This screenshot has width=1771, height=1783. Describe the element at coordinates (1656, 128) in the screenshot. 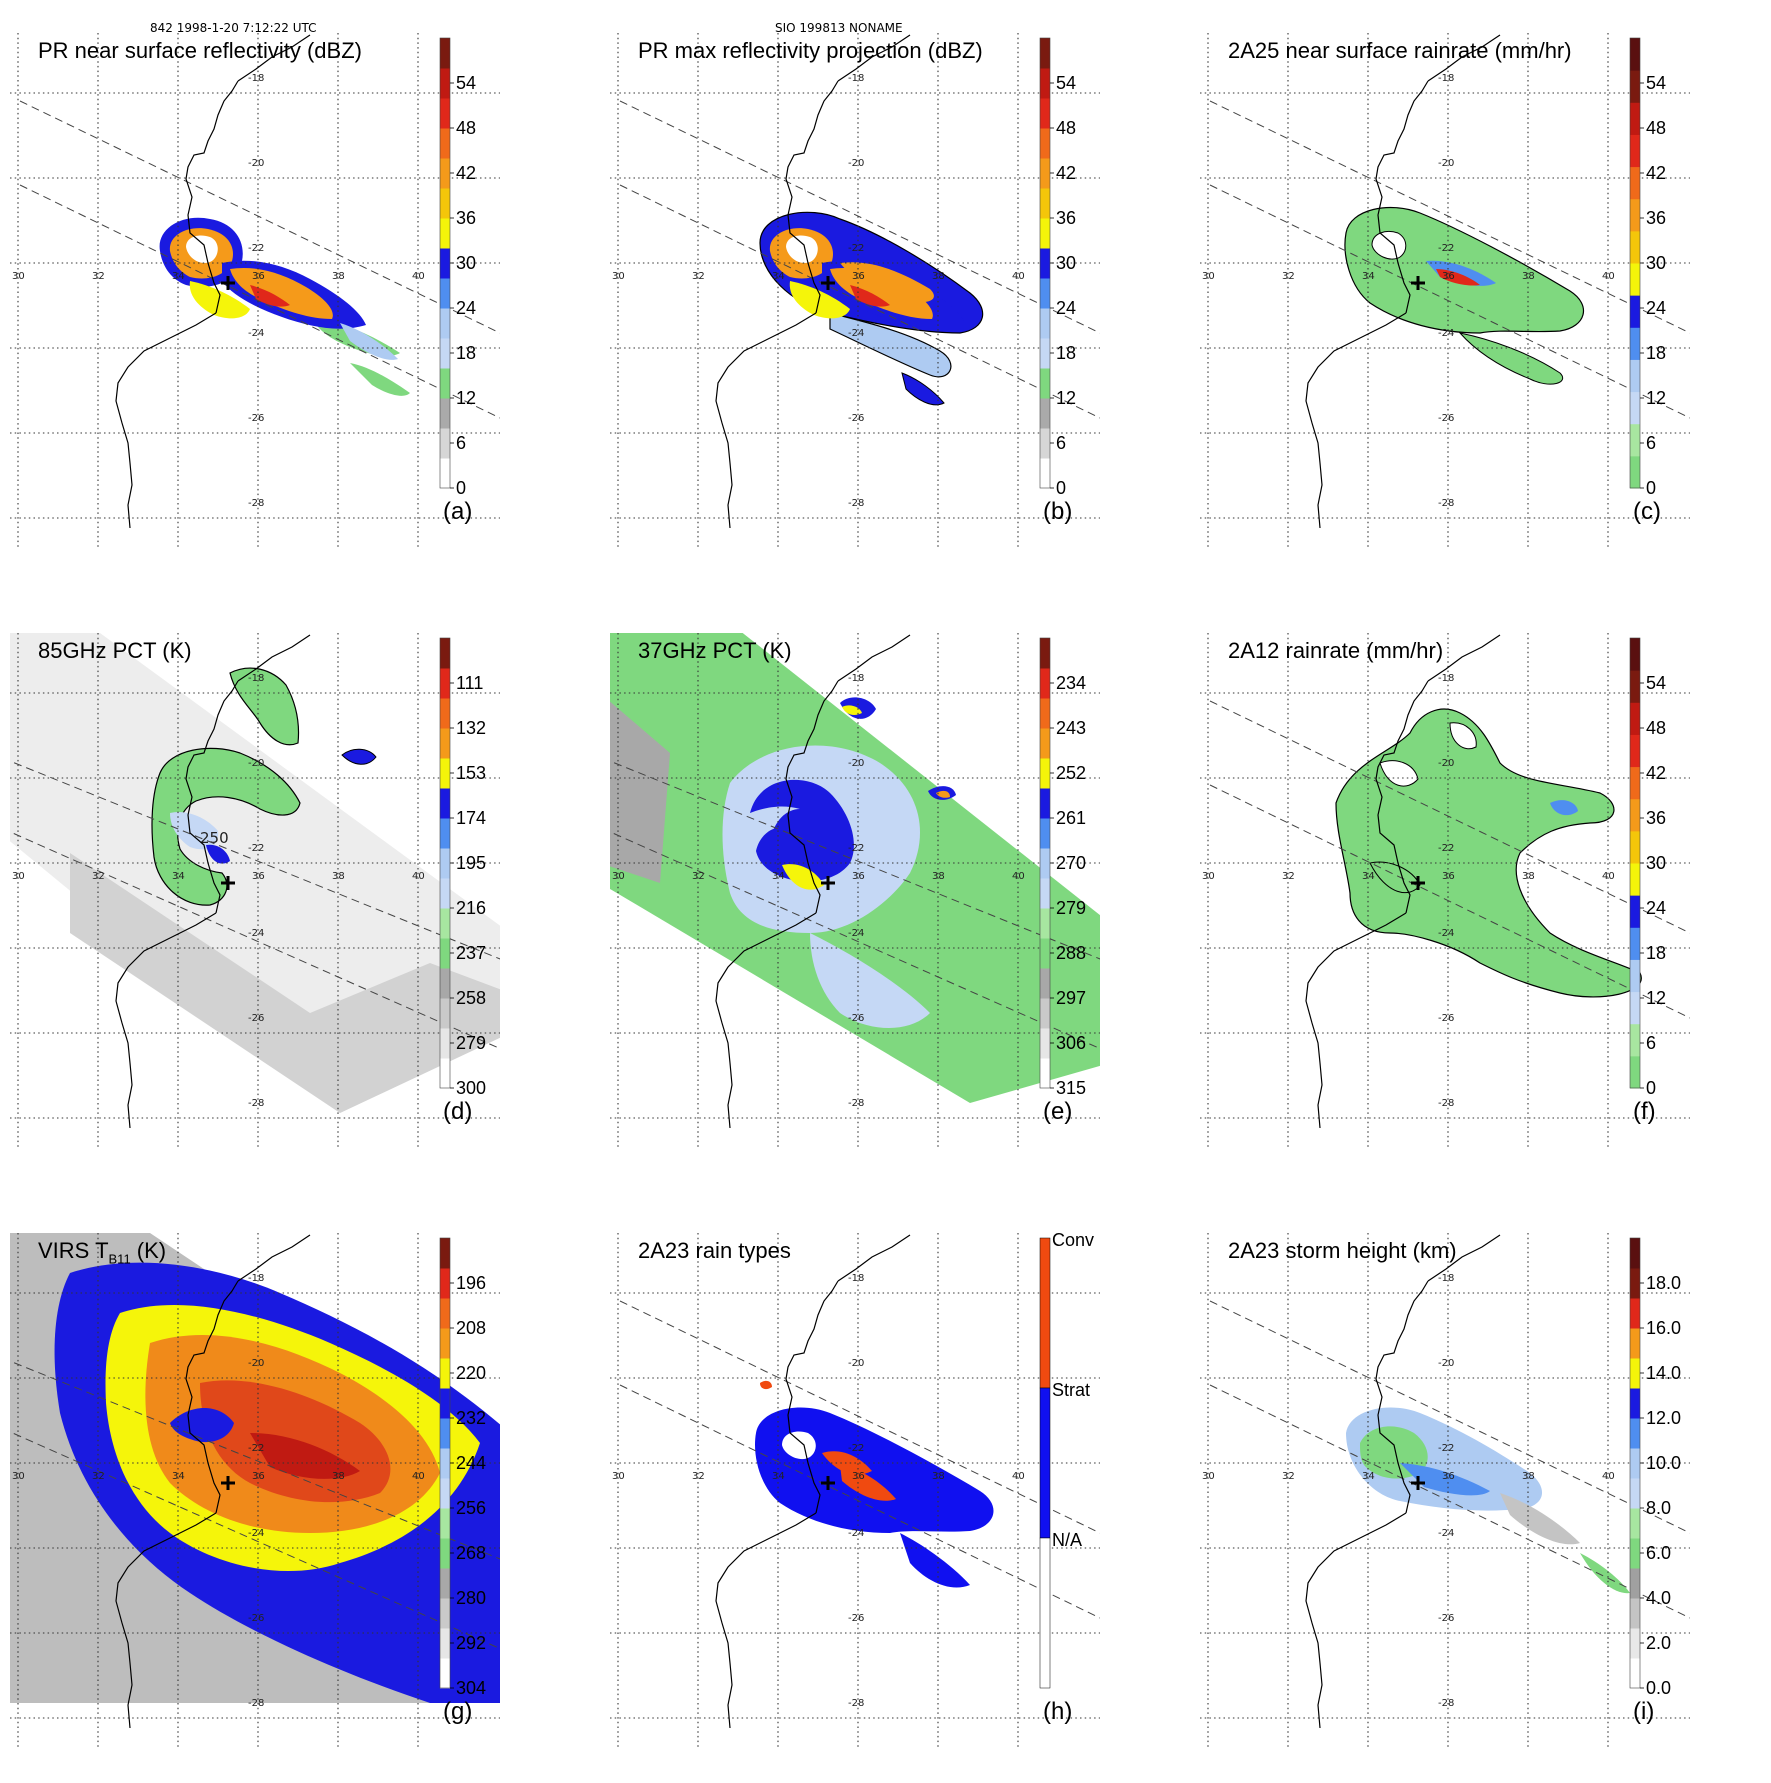

I see `colorbar-tick-label: 48` at that location.